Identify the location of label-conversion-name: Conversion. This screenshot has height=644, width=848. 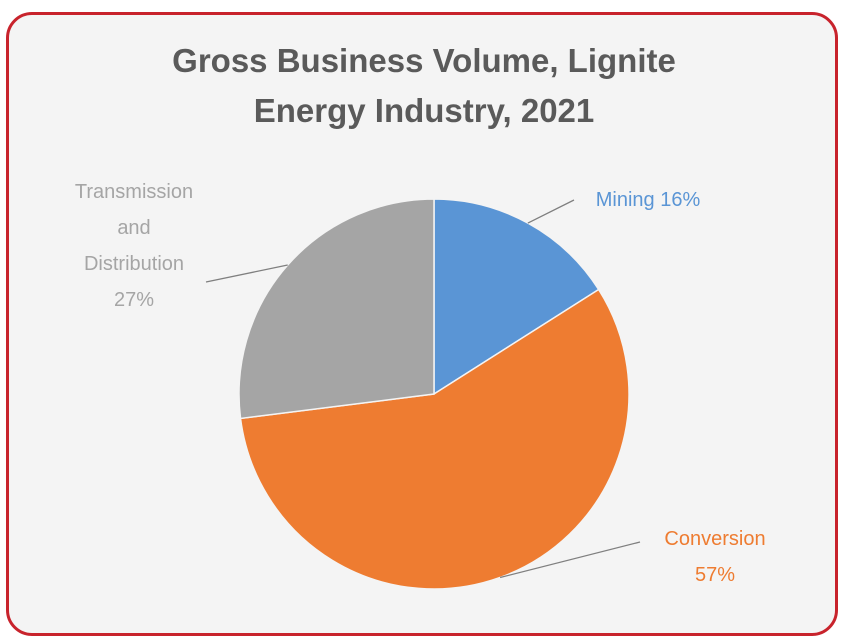
(714, 539).